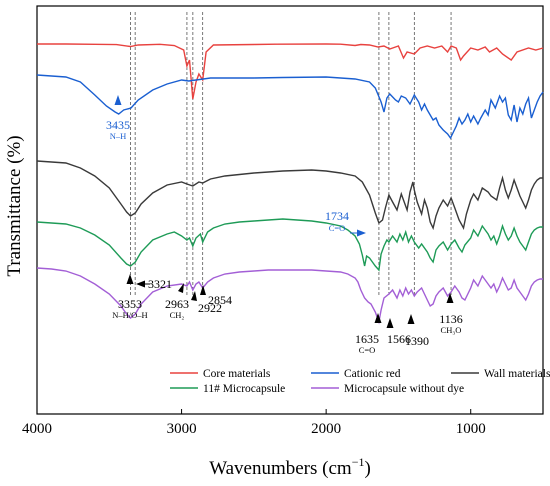  I want to click on annotation-1390: 1390, so click(417, 331).